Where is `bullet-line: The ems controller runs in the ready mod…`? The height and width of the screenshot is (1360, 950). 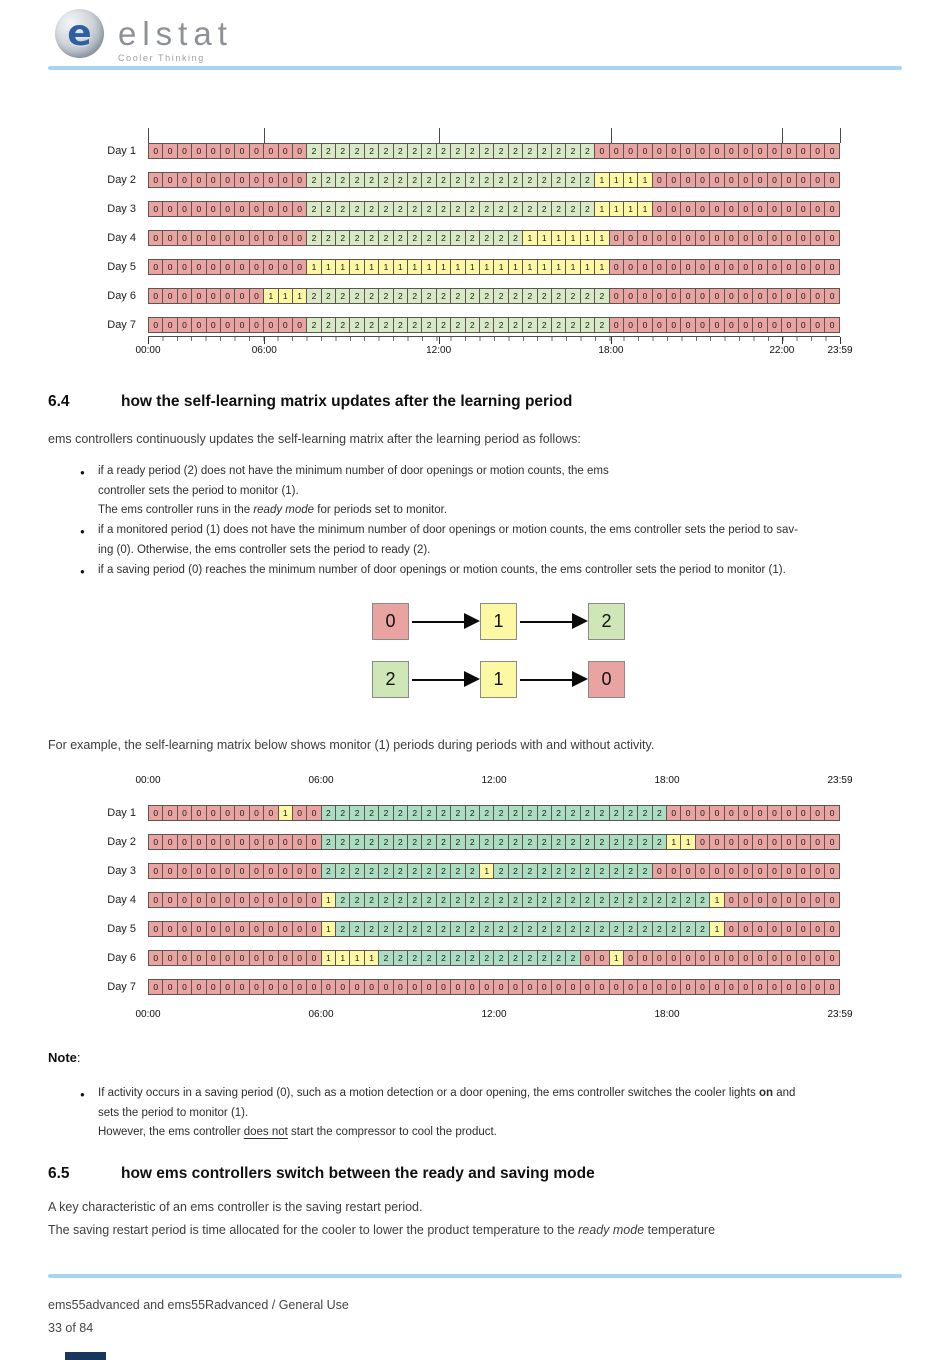
bullet-line: The ems controller runs in the ready mod… is located at coordinates (273, 510).